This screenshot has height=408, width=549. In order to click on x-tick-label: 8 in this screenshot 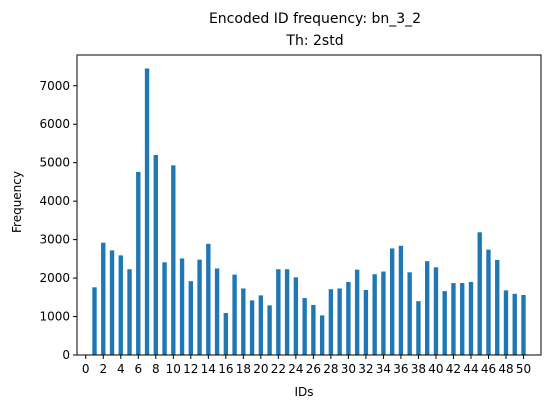, I will do `click(156, 369)`.